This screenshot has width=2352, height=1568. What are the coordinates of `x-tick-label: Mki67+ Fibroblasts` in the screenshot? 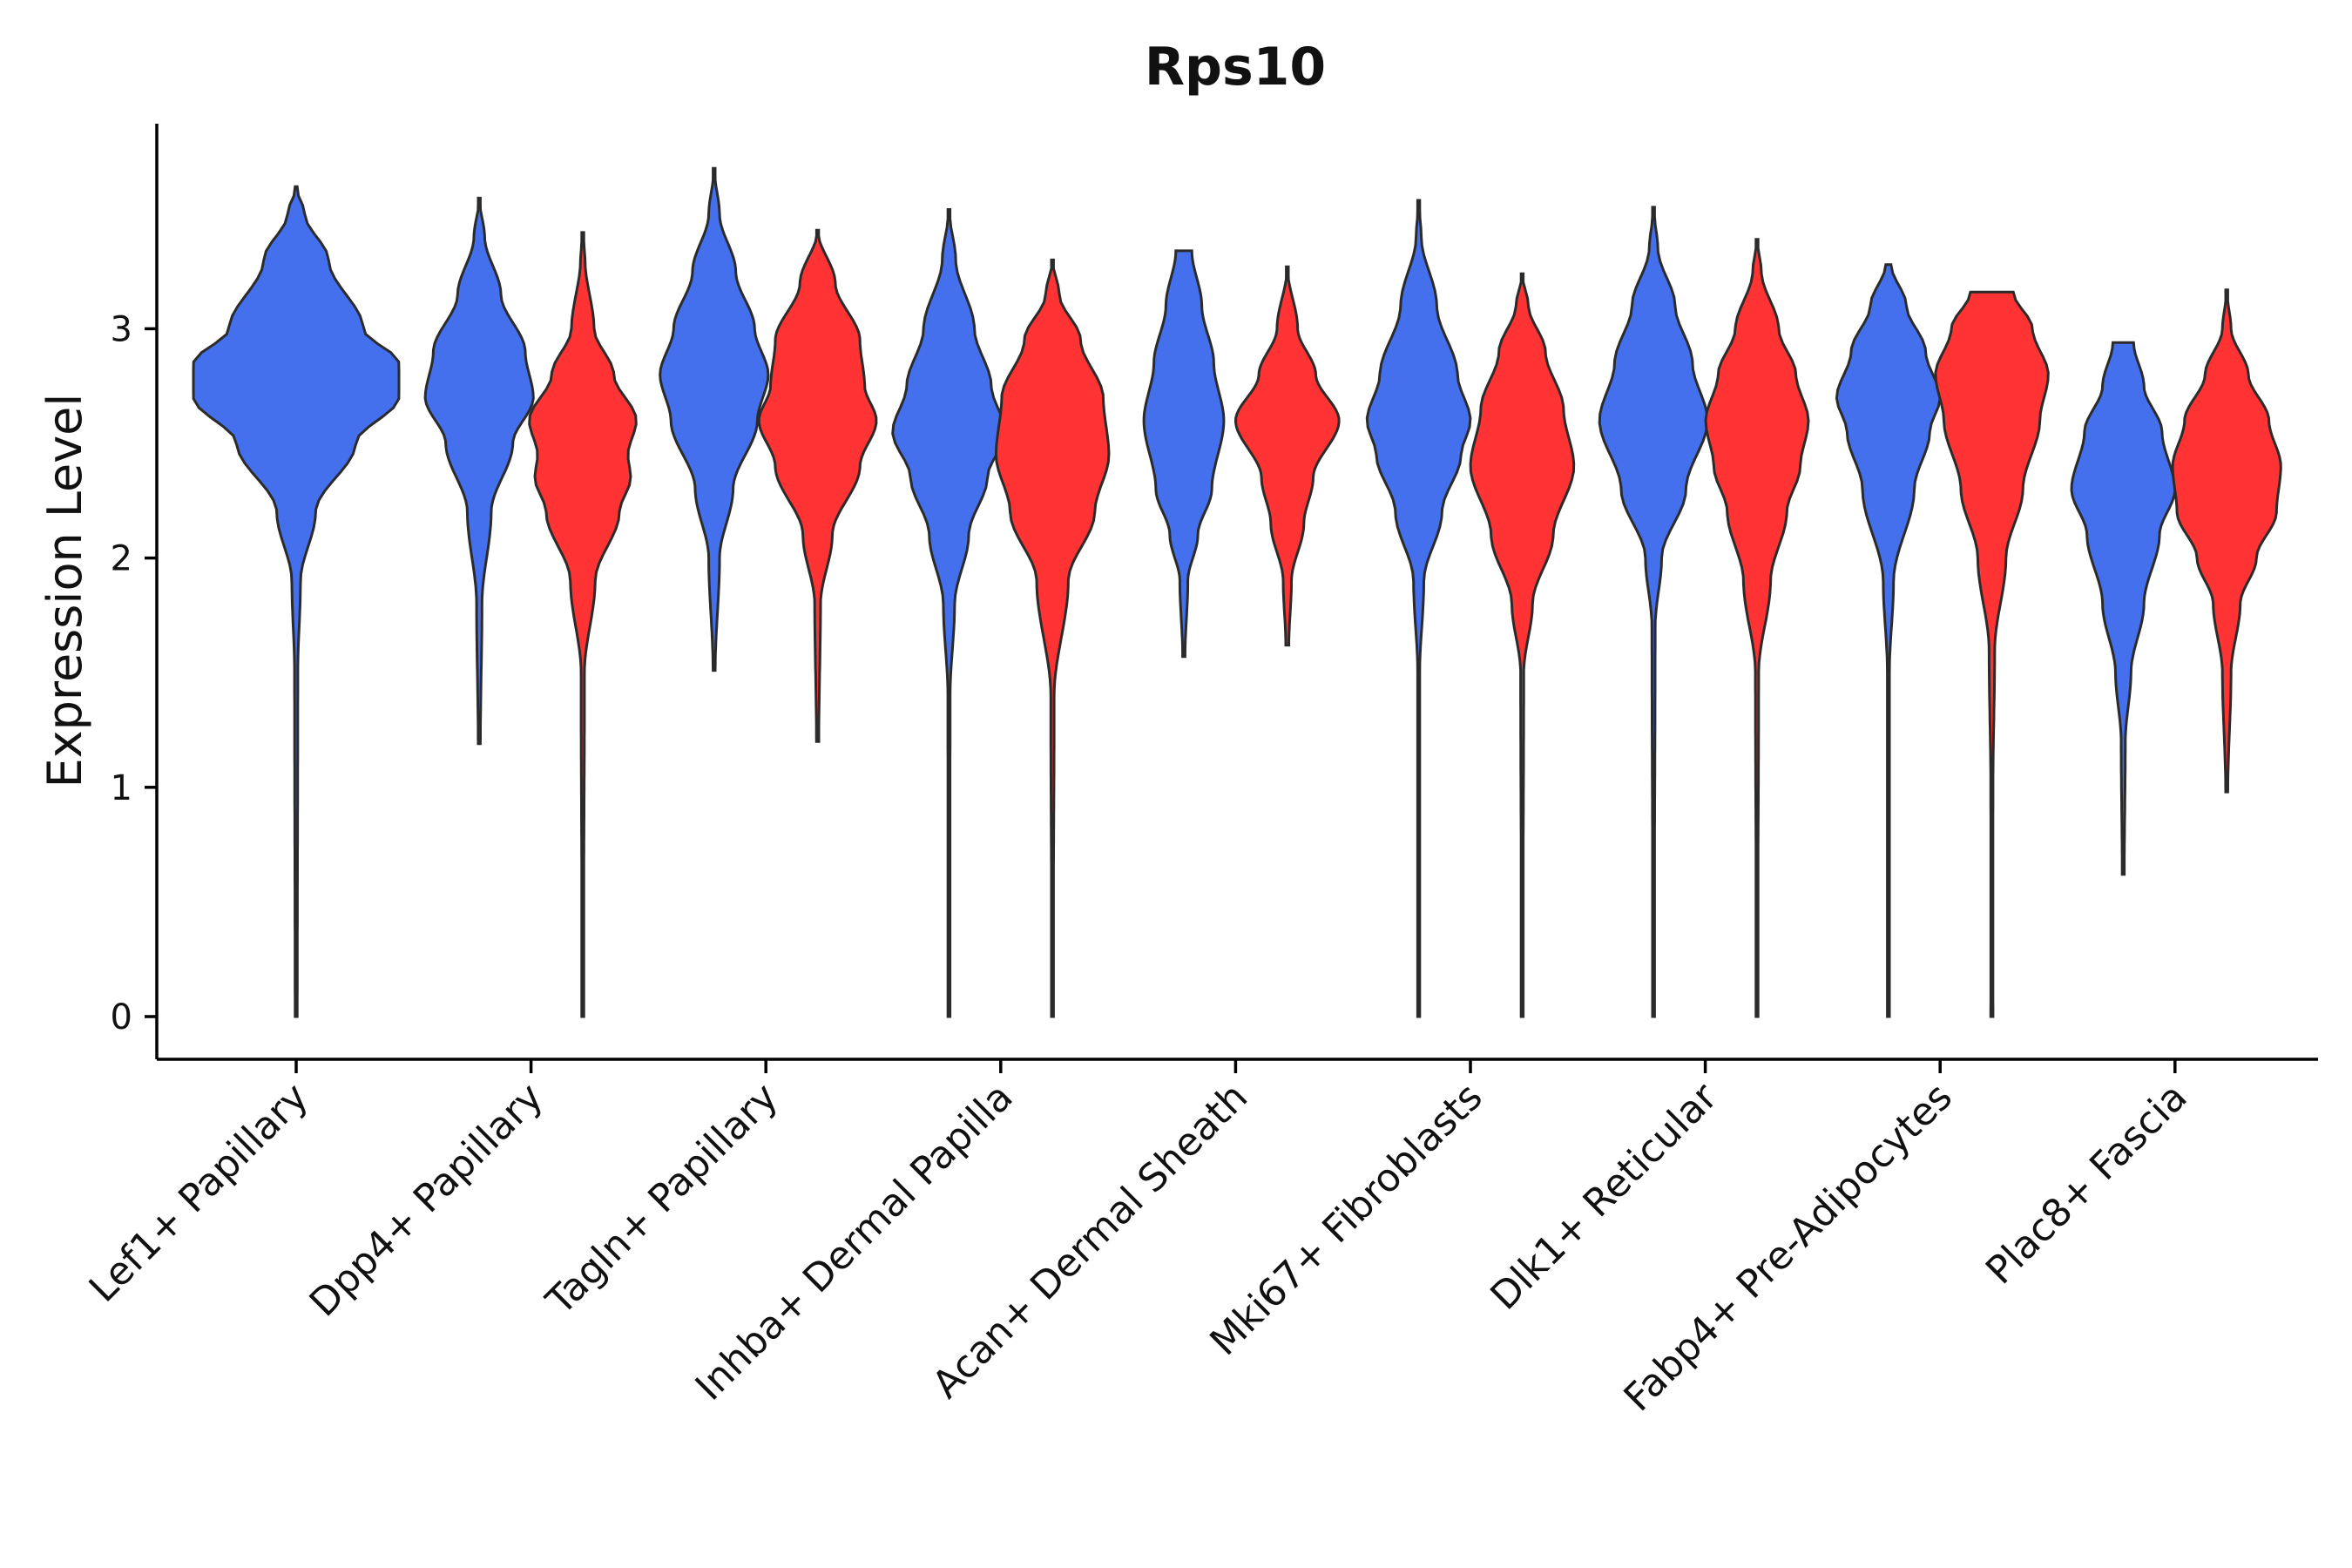 It's located at (1345, 1219).